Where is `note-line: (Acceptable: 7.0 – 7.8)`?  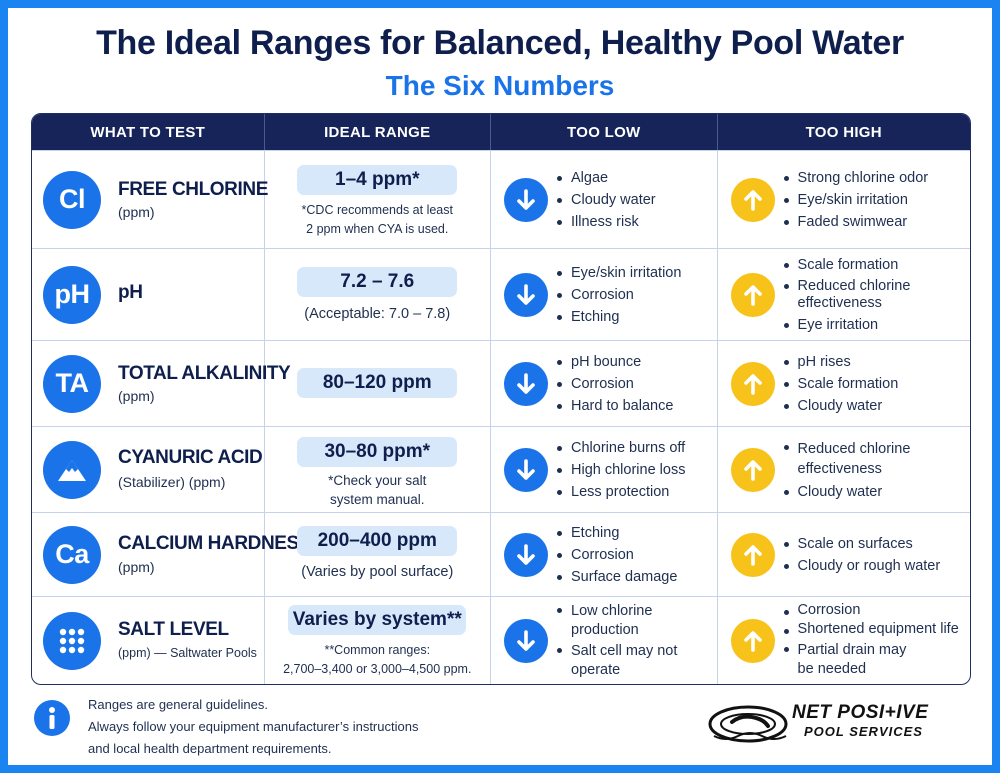
note-line: (Acceptable: 7.0 – 7.8) is located at coordinates (377, 314).